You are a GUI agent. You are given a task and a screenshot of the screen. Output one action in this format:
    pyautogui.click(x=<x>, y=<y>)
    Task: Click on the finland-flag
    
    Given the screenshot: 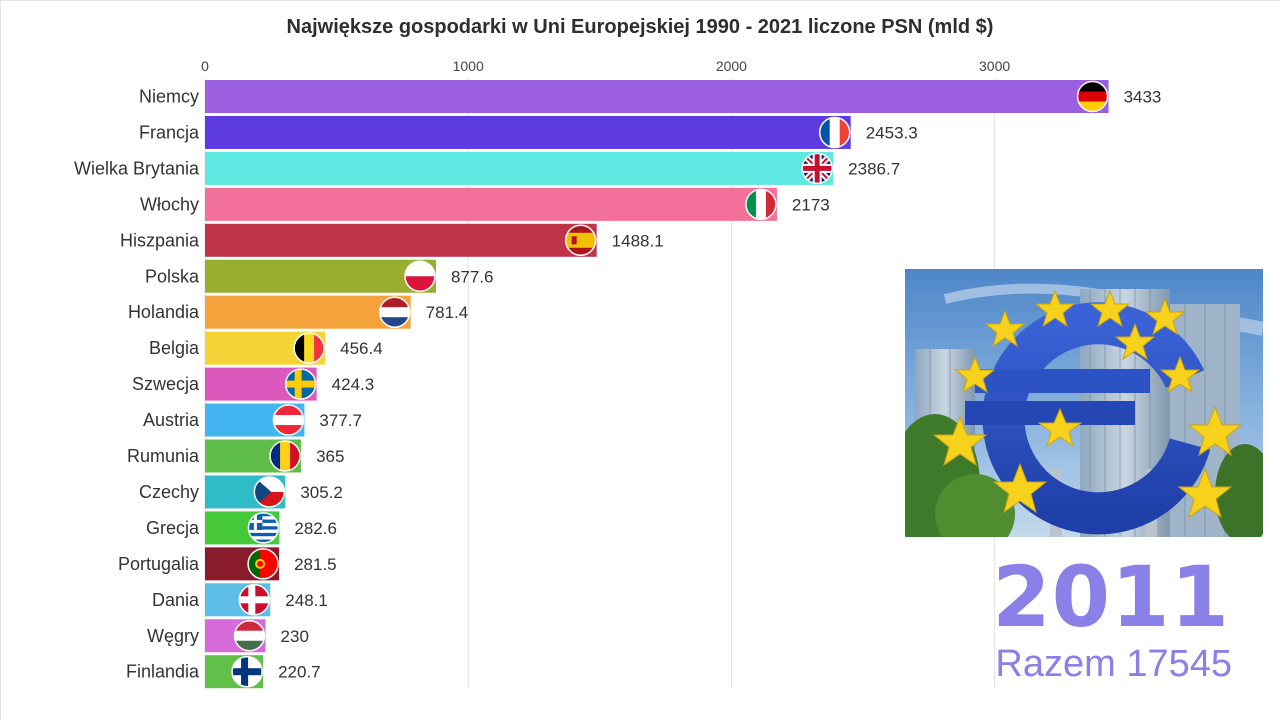 What is the action you would take?
    pyautogui.click(x=247, y=671)
    